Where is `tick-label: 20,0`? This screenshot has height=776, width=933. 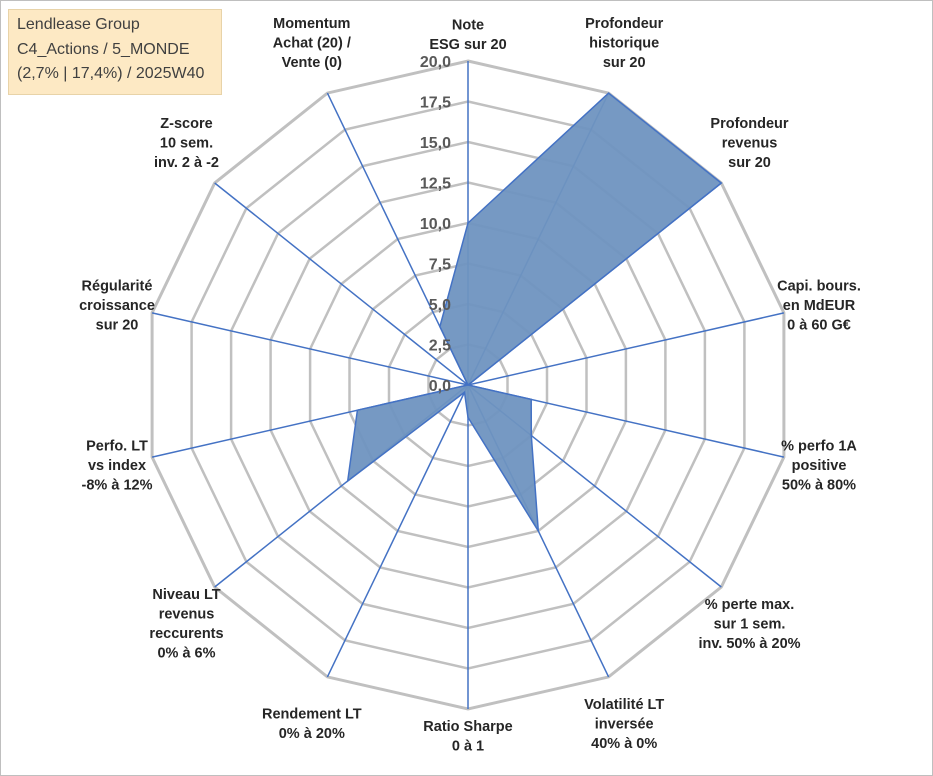
tick-label: 20,0 is located at coordinates (435, 62).